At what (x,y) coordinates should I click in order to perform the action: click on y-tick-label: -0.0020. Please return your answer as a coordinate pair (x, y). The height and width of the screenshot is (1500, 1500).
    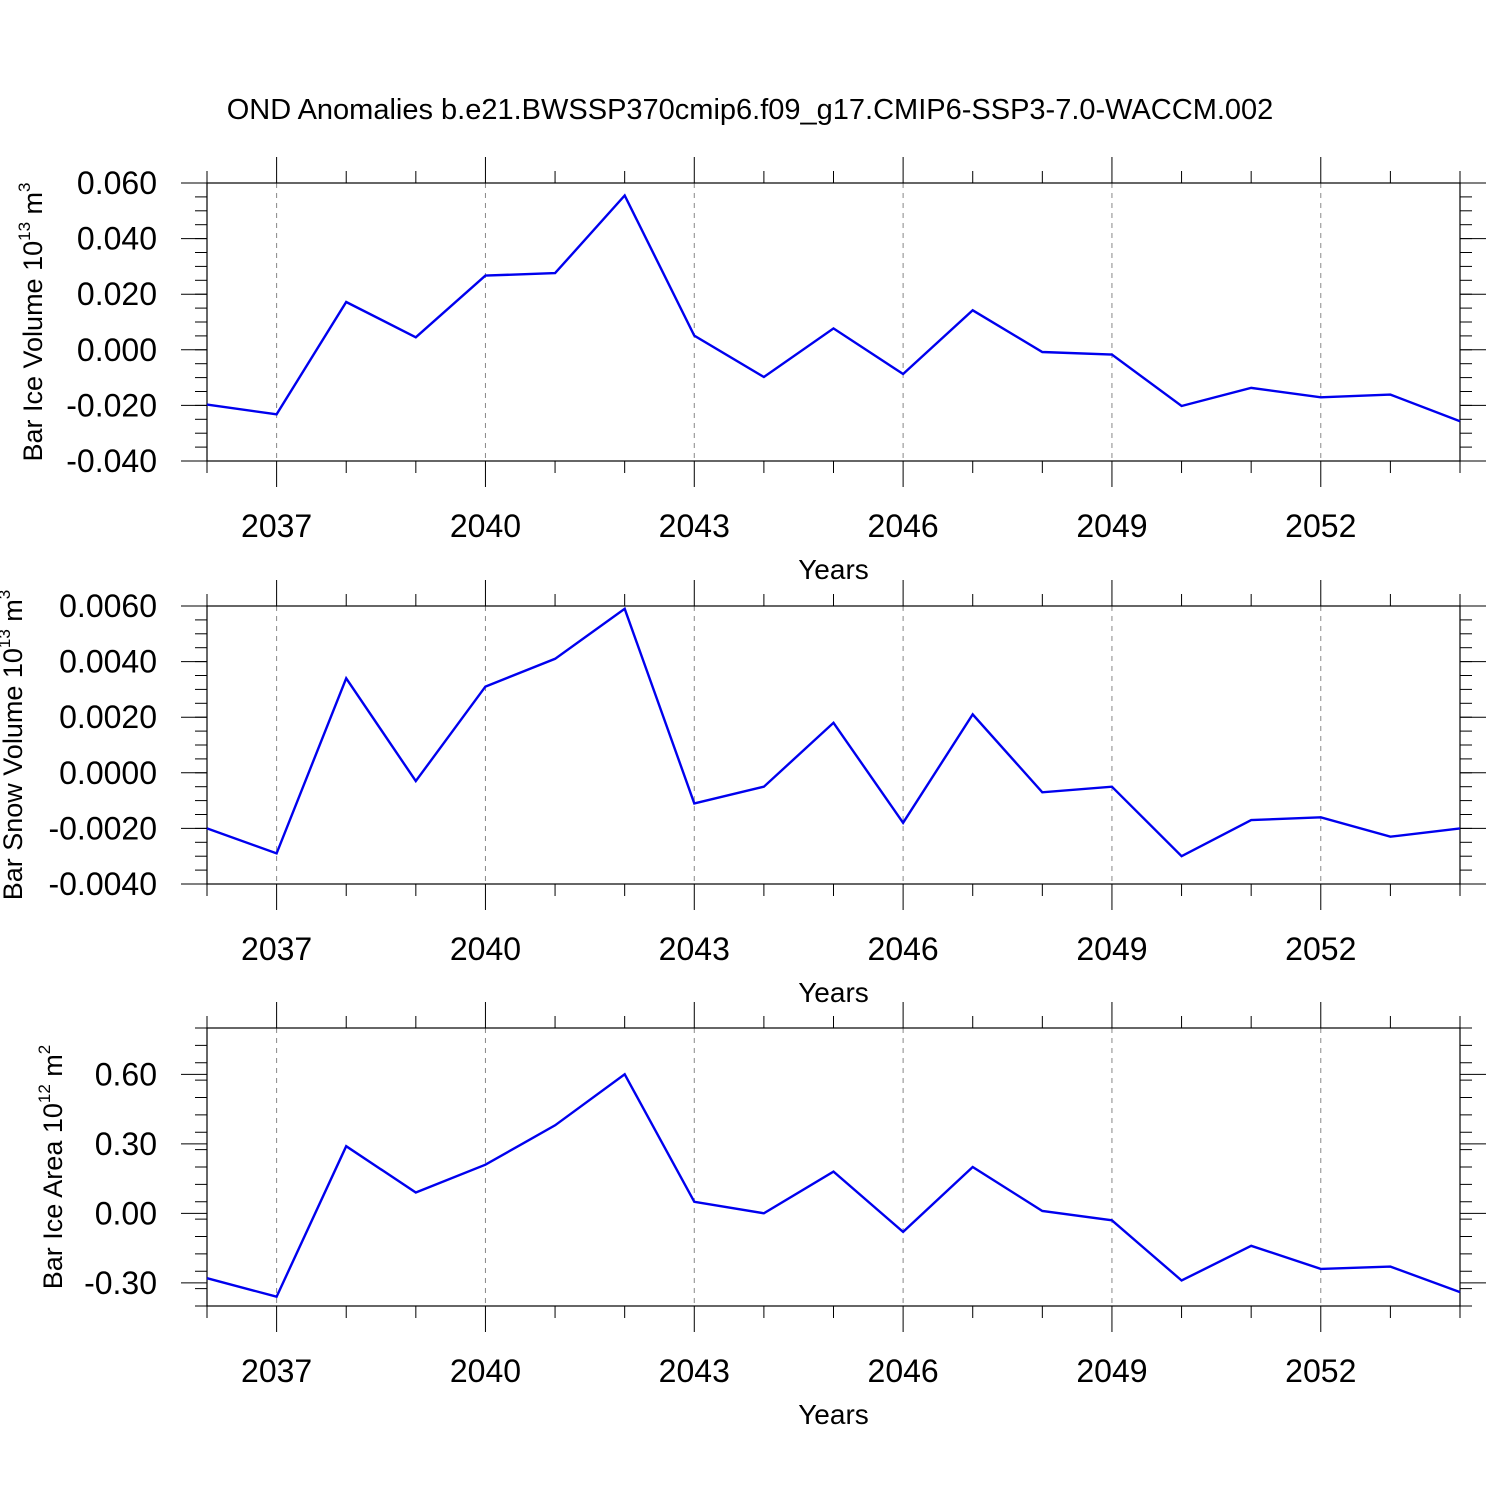
    Looking at the image, I should click on (102, 828).